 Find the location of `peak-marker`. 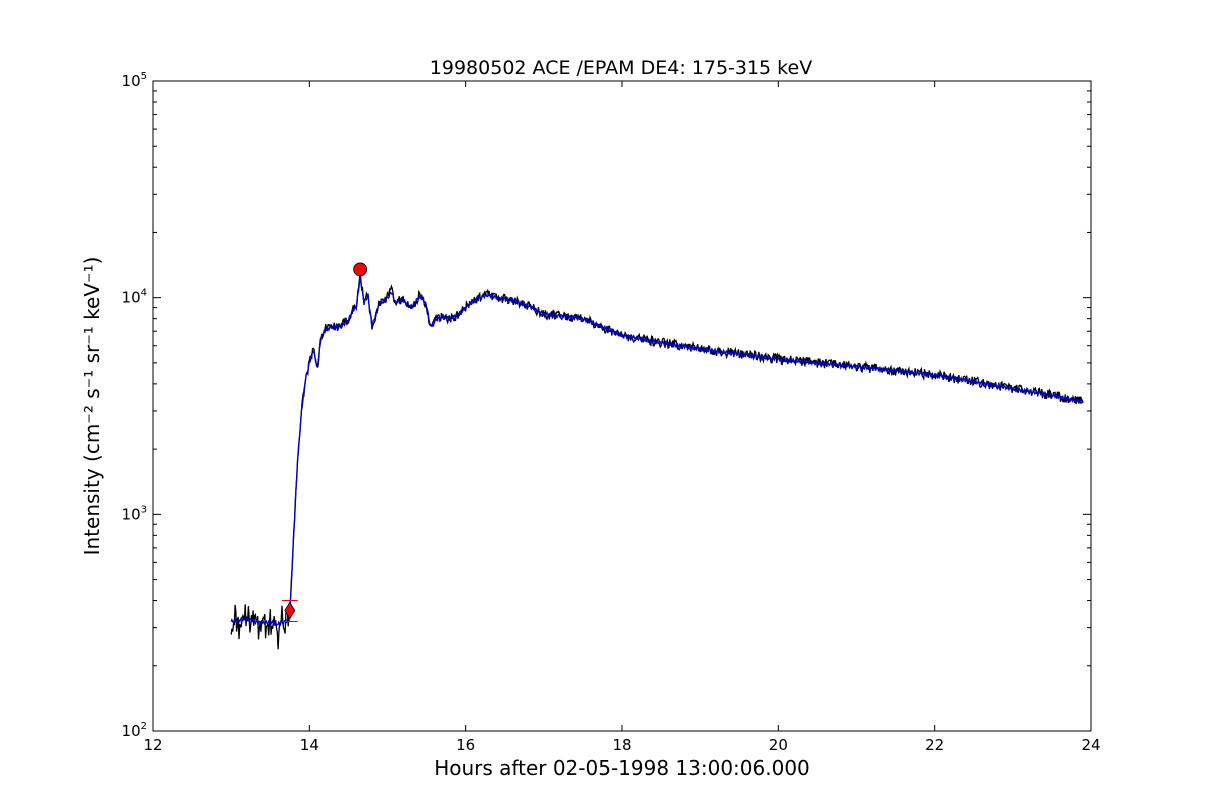

peak-marker is located at coordinates (360, 269).